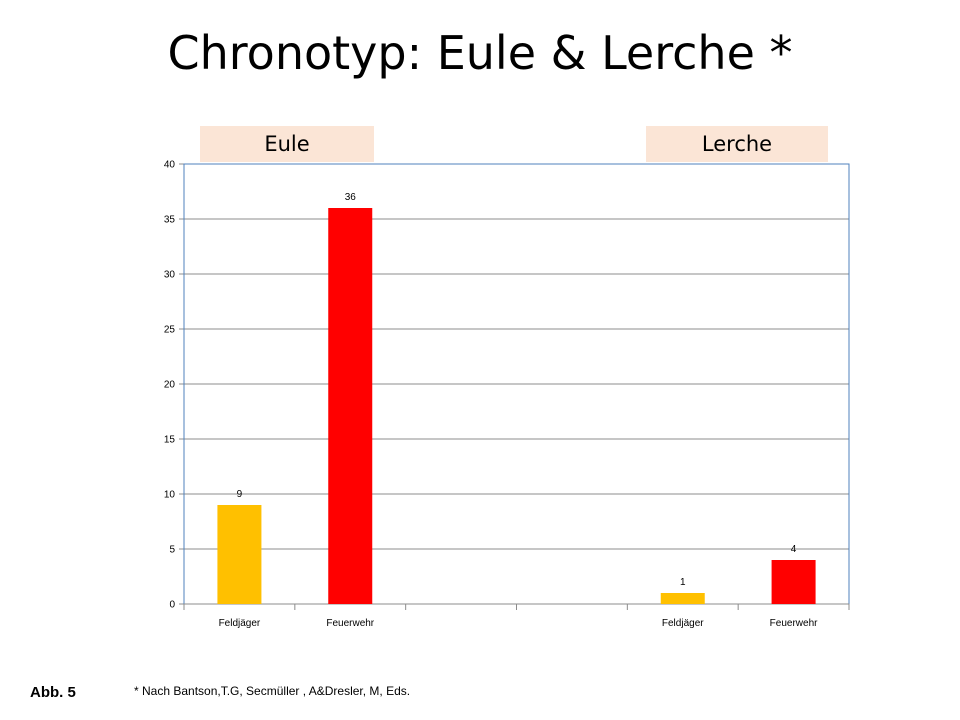 The width and height of the screenshot is (960, 720). I want to click on group-label-lerche: Lerche, so click(737, 144).